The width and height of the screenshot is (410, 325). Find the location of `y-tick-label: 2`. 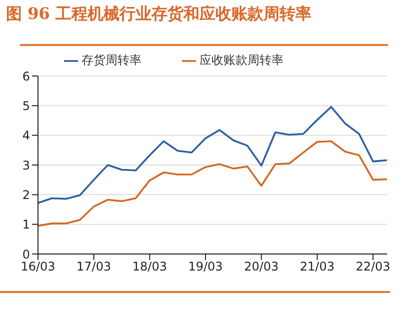

y-tick-label: 2 is located at coordinates (26, 195).